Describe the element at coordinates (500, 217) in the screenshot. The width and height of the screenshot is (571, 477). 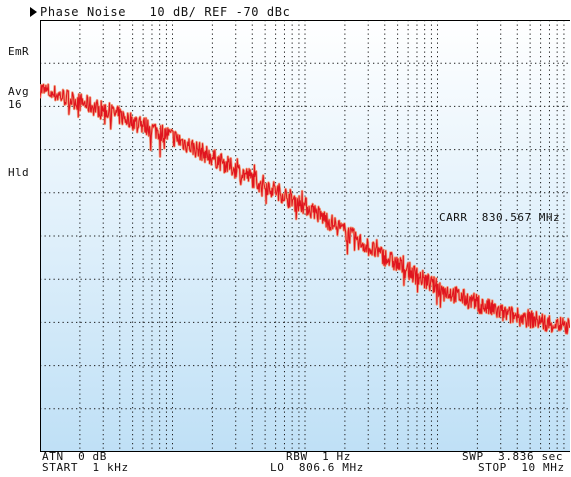
I see `carrier-frequency-label: CARR 830.567 MHz` at that location.